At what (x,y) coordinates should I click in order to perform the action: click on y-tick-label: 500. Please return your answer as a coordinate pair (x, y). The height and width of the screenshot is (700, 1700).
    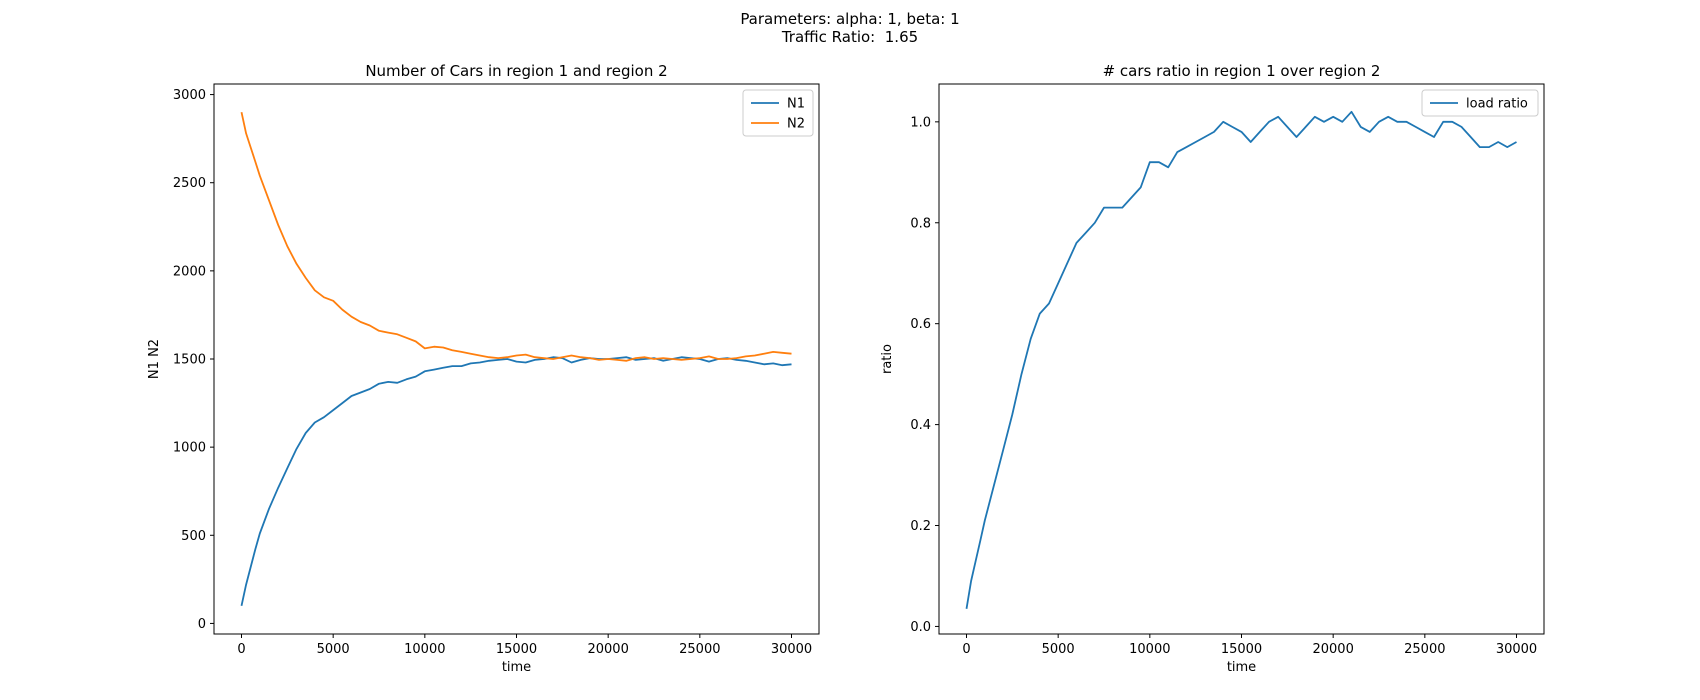
    Looking at the image, I should click on (193, 536).